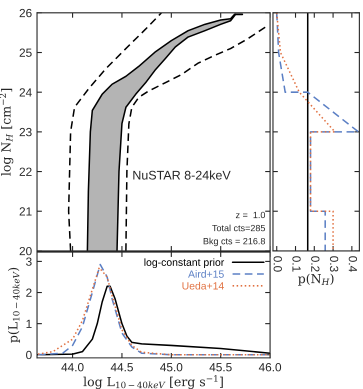 This screenshot has width=363, height=389. Describe the element at coordinates (26, 211) in the screenshot. I see `y-tick-label: 21` at that location.